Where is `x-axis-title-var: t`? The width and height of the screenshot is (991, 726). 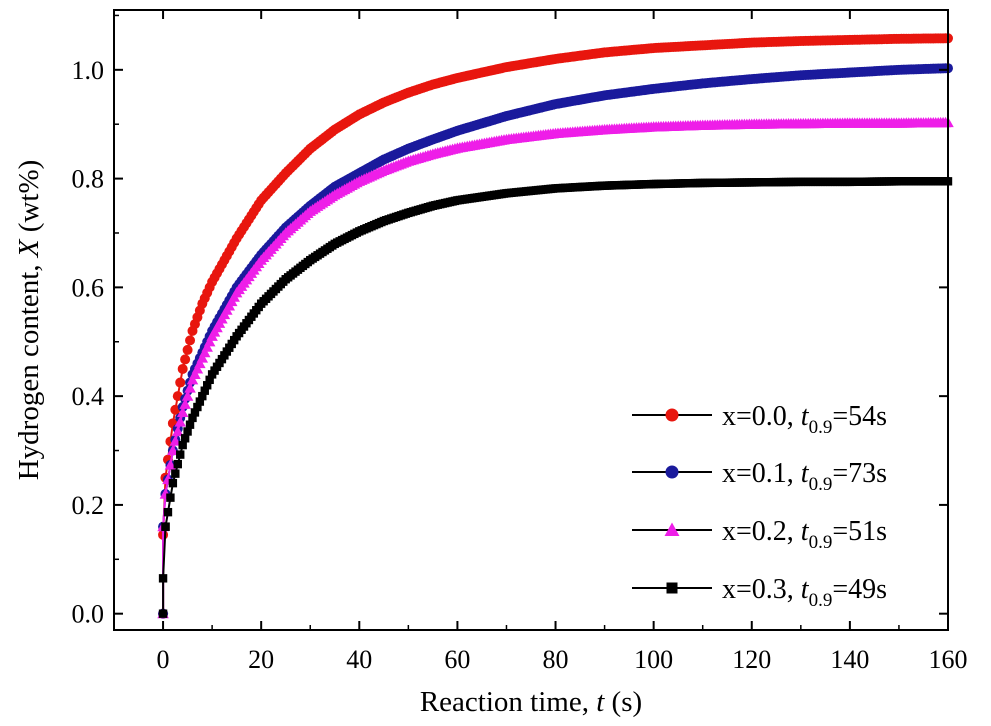 x-axis-title-var: t is located at coordinates (600, 702).